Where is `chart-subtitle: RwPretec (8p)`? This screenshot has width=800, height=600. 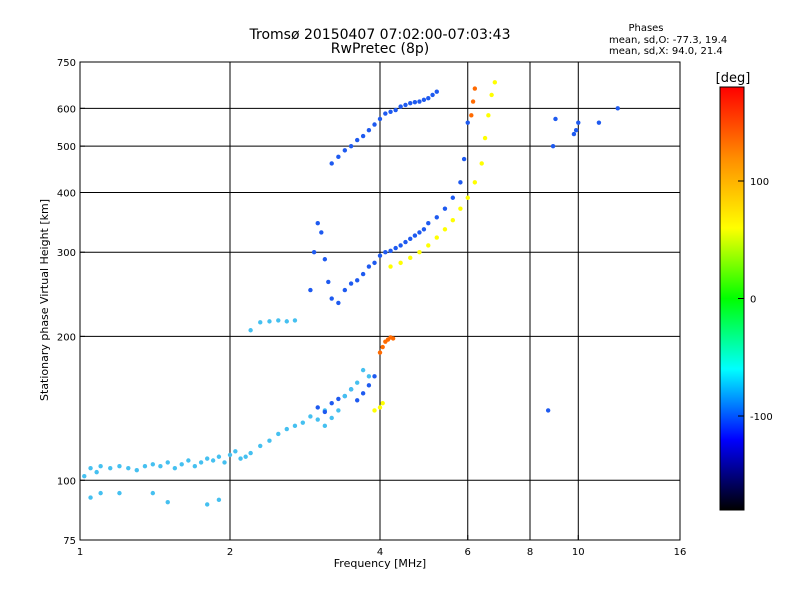 chart-subtitle: RwPretec (8p) is located at coordinates (380, 49).